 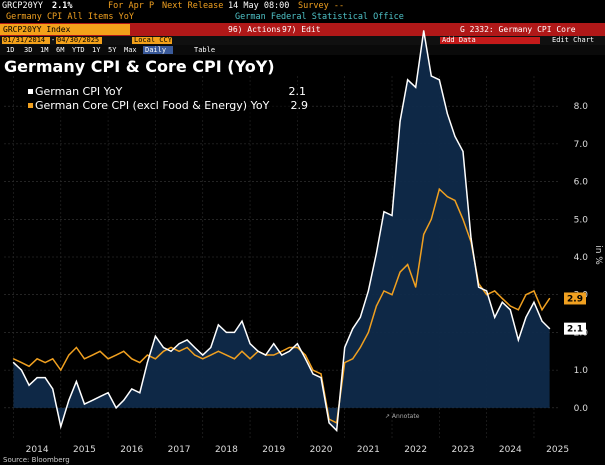 I want to click on actions-menu: 96) Actions, so click(x=254, y=29).